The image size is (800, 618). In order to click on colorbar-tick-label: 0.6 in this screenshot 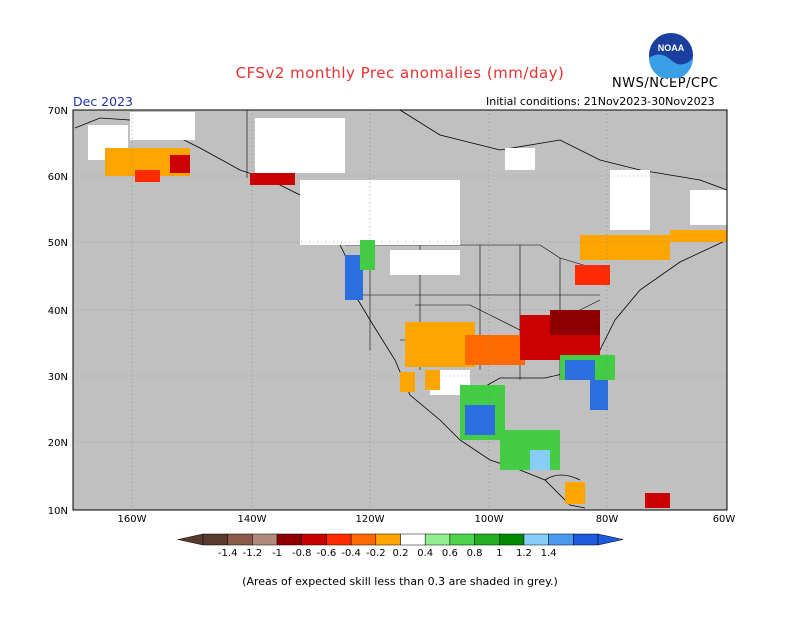, I will do `click(450, 553)`.